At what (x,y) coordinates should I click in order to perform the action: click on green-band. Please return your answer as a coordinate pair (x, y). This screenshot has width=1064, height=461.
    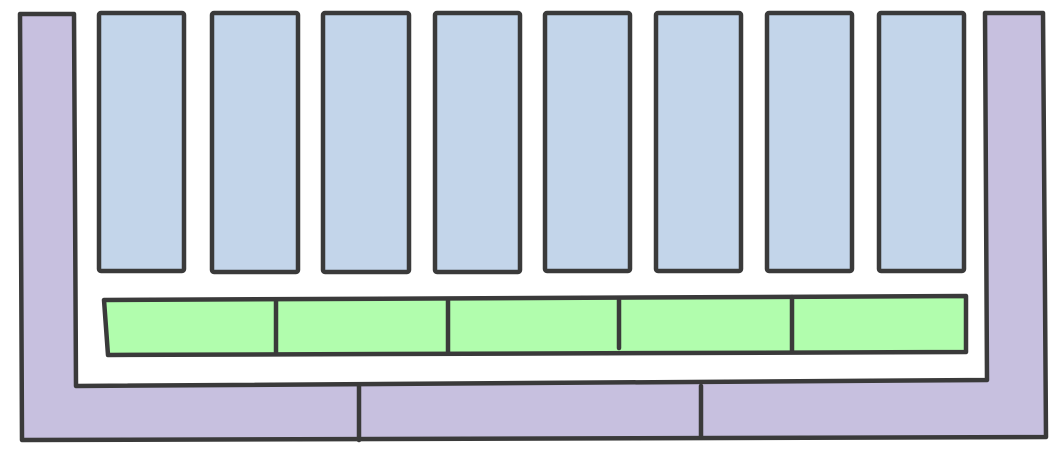
    Looking at the image, I should click on (535, 325).